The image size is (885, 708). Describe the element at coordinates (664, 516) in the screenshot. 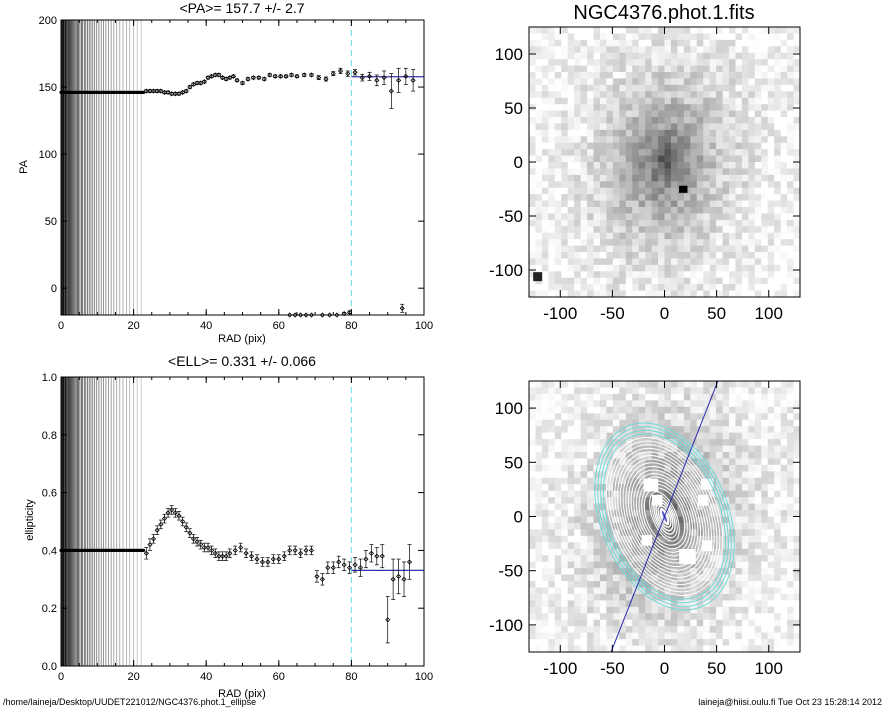

I see `isophote` at that location.